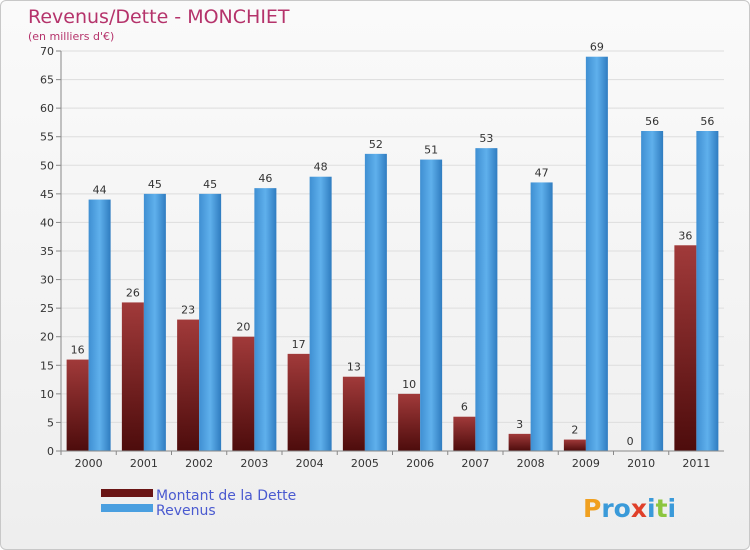 The height and width of the screenshot is (550, 750). I want to click on legend-swatch-revenus, so click(127, 508).